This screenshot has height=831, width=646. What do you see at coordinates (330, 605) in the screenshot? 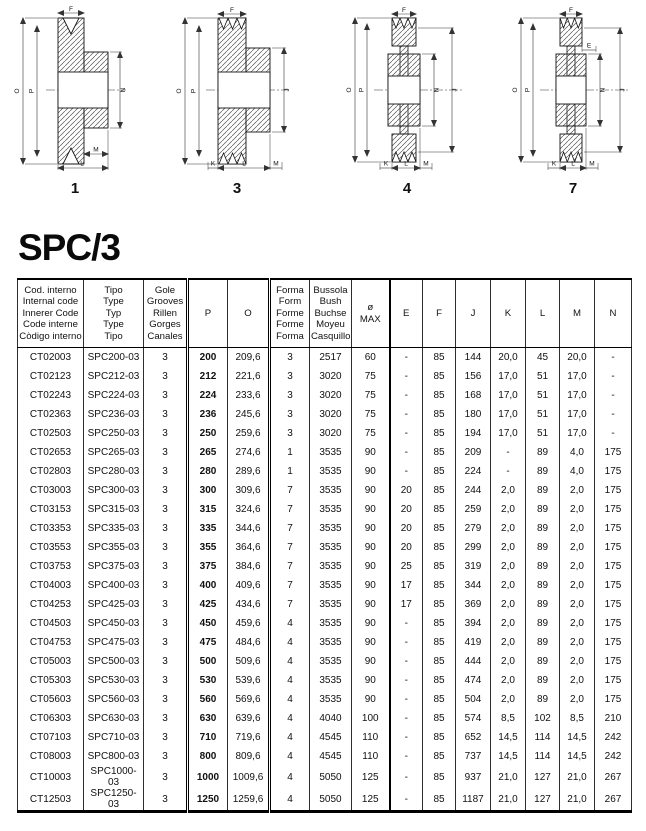
I see `cell-bush: 3535` at bounding box center [330, 605].